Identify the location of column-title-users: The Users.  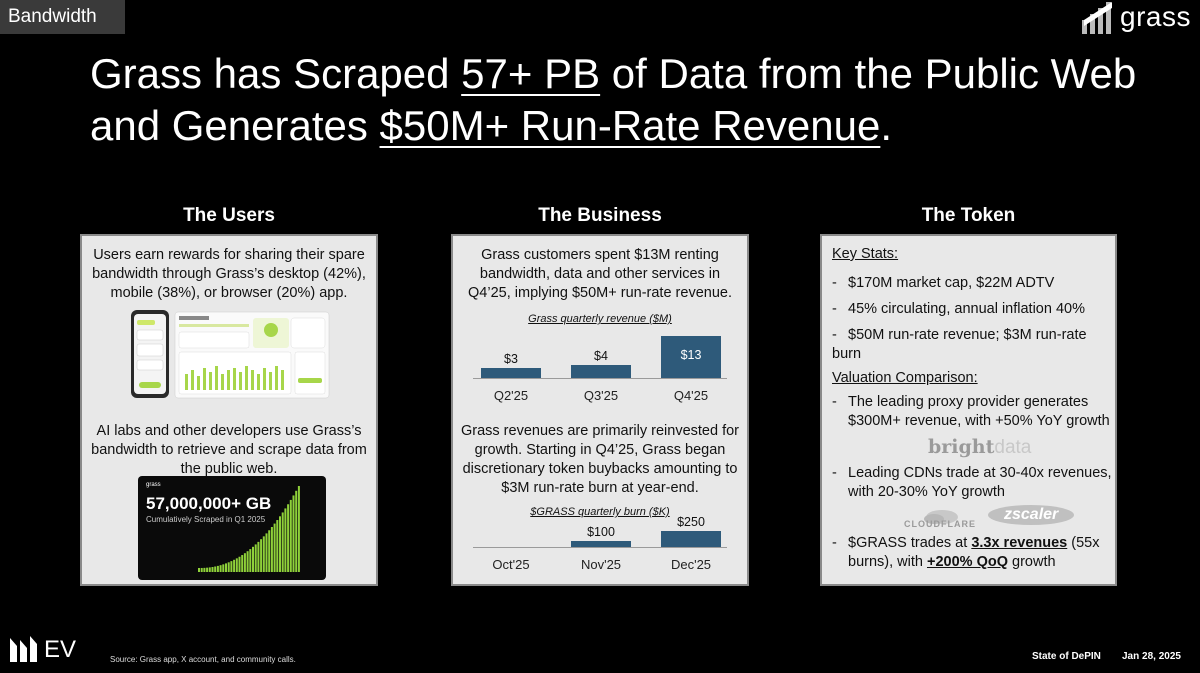
(229, 215).